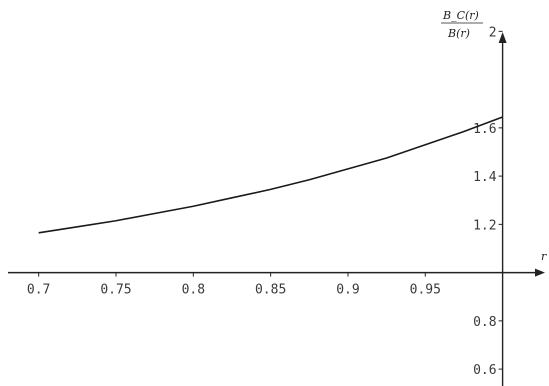 This screenshot has width=549, height=386. What do you see at coordinates (494, 136) in the screenshot?
I see `axis-labels: r B_C(r) B(r)` at bounding box center [494, 136].